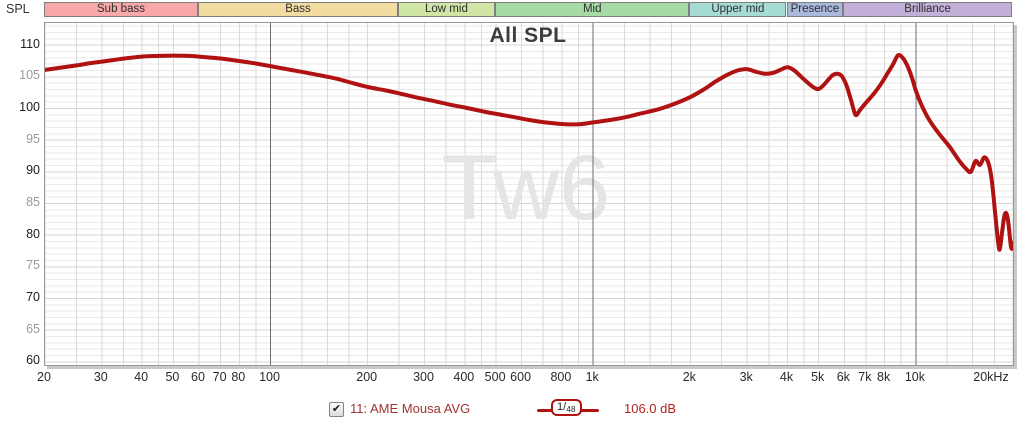 This screenshot has width=1033, height=426. Describe the element at coordinates (914, 377) in the screenshot. I see `x-tick-label-10k: 10k` at that location.